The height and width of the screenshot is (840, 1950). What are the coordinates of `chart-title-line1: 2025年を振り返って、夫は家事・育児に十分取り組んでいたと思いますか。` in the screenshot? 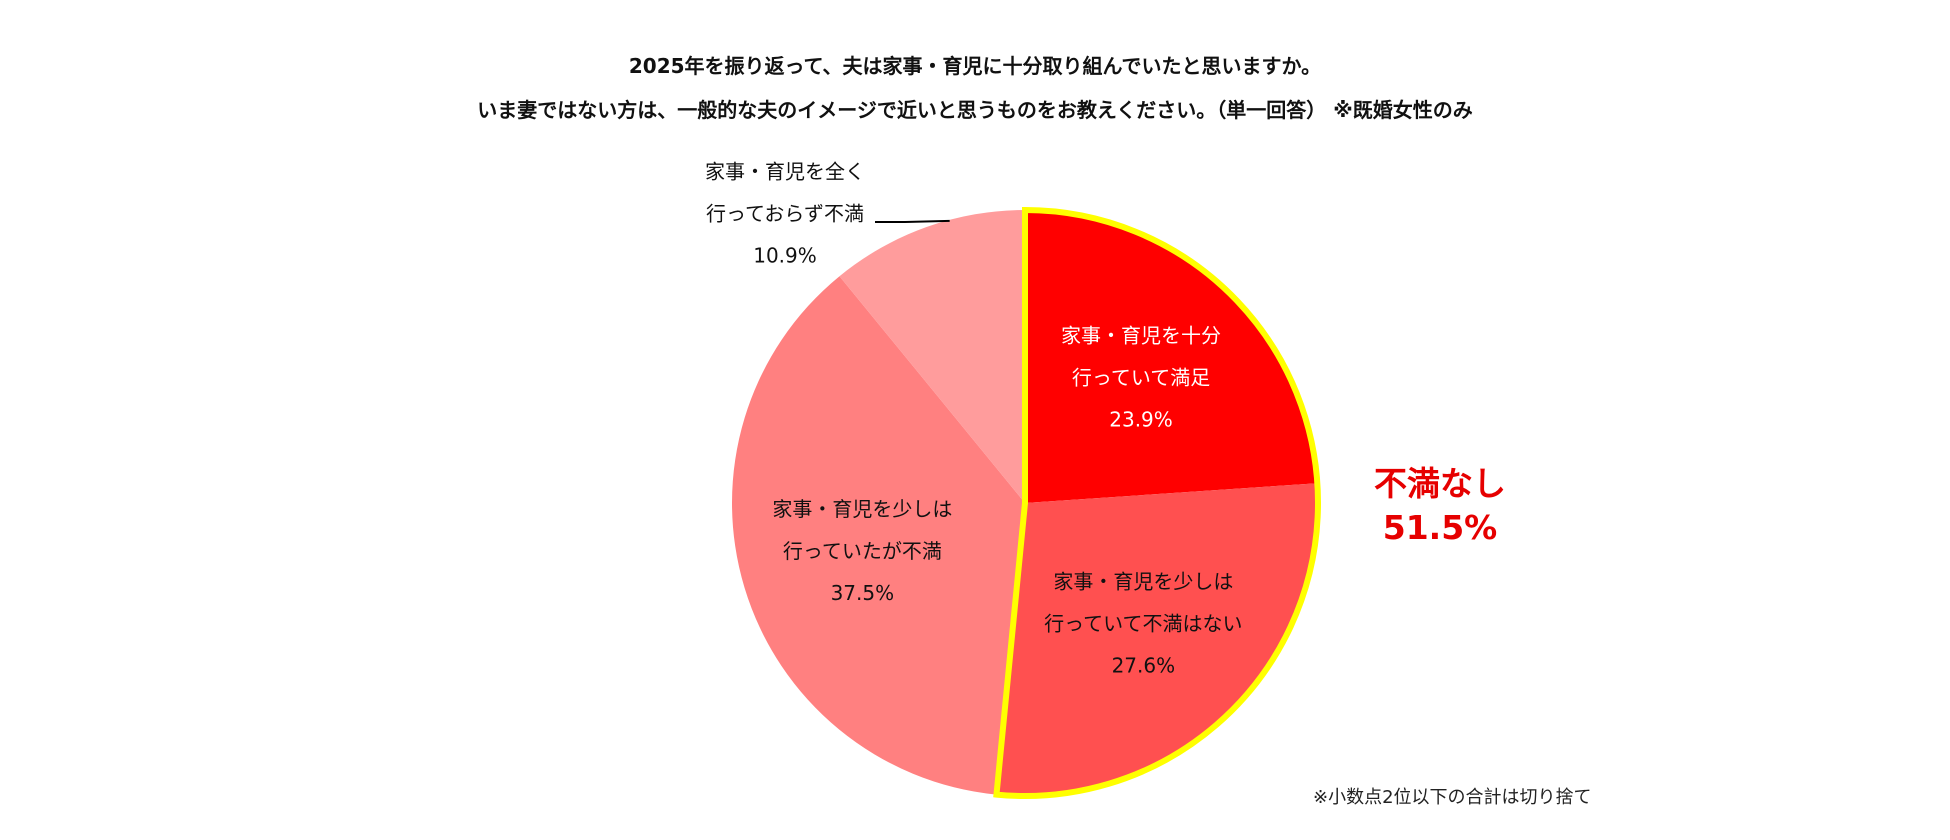 It's located at (975, 66).